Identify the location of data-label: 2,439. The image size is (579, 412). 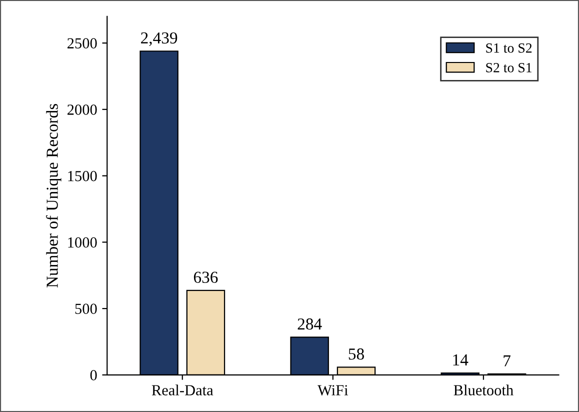
(159, 39).